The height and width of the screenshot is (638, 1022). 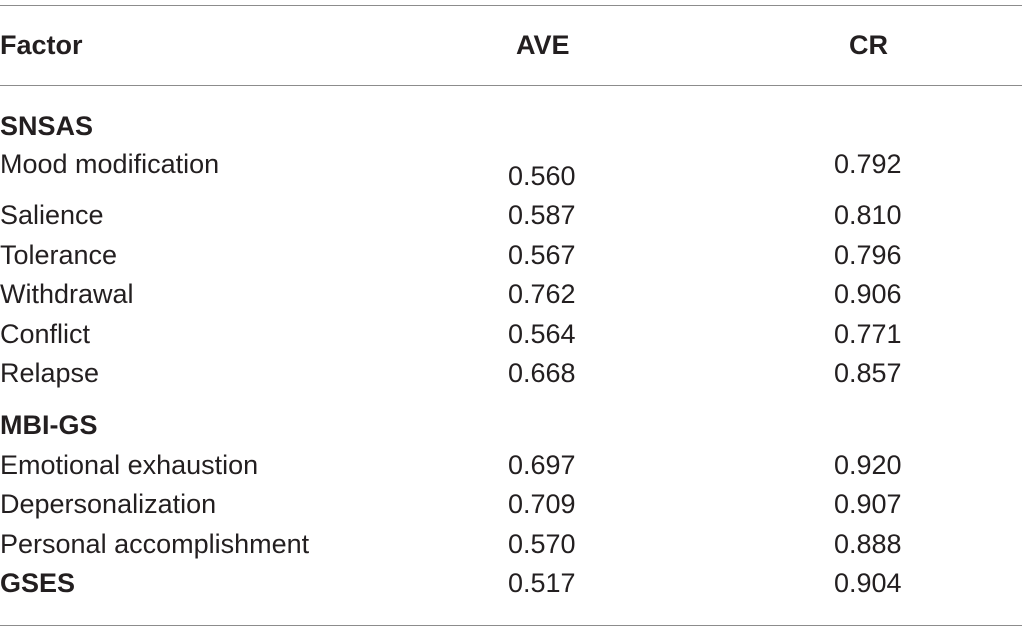 What do you see at coordinates (542, 544) in the screenshot?
I see `row-ave-value: 0.570` at bounding box center [542, 544].